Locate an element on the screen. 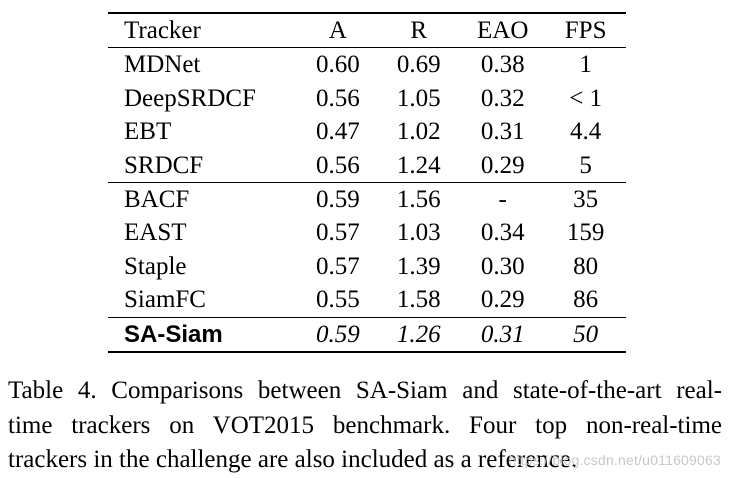 Image resolution: width=729 pixels, height=478 pixels. cell-r: 1.39 is located at coordinates (418, 266).